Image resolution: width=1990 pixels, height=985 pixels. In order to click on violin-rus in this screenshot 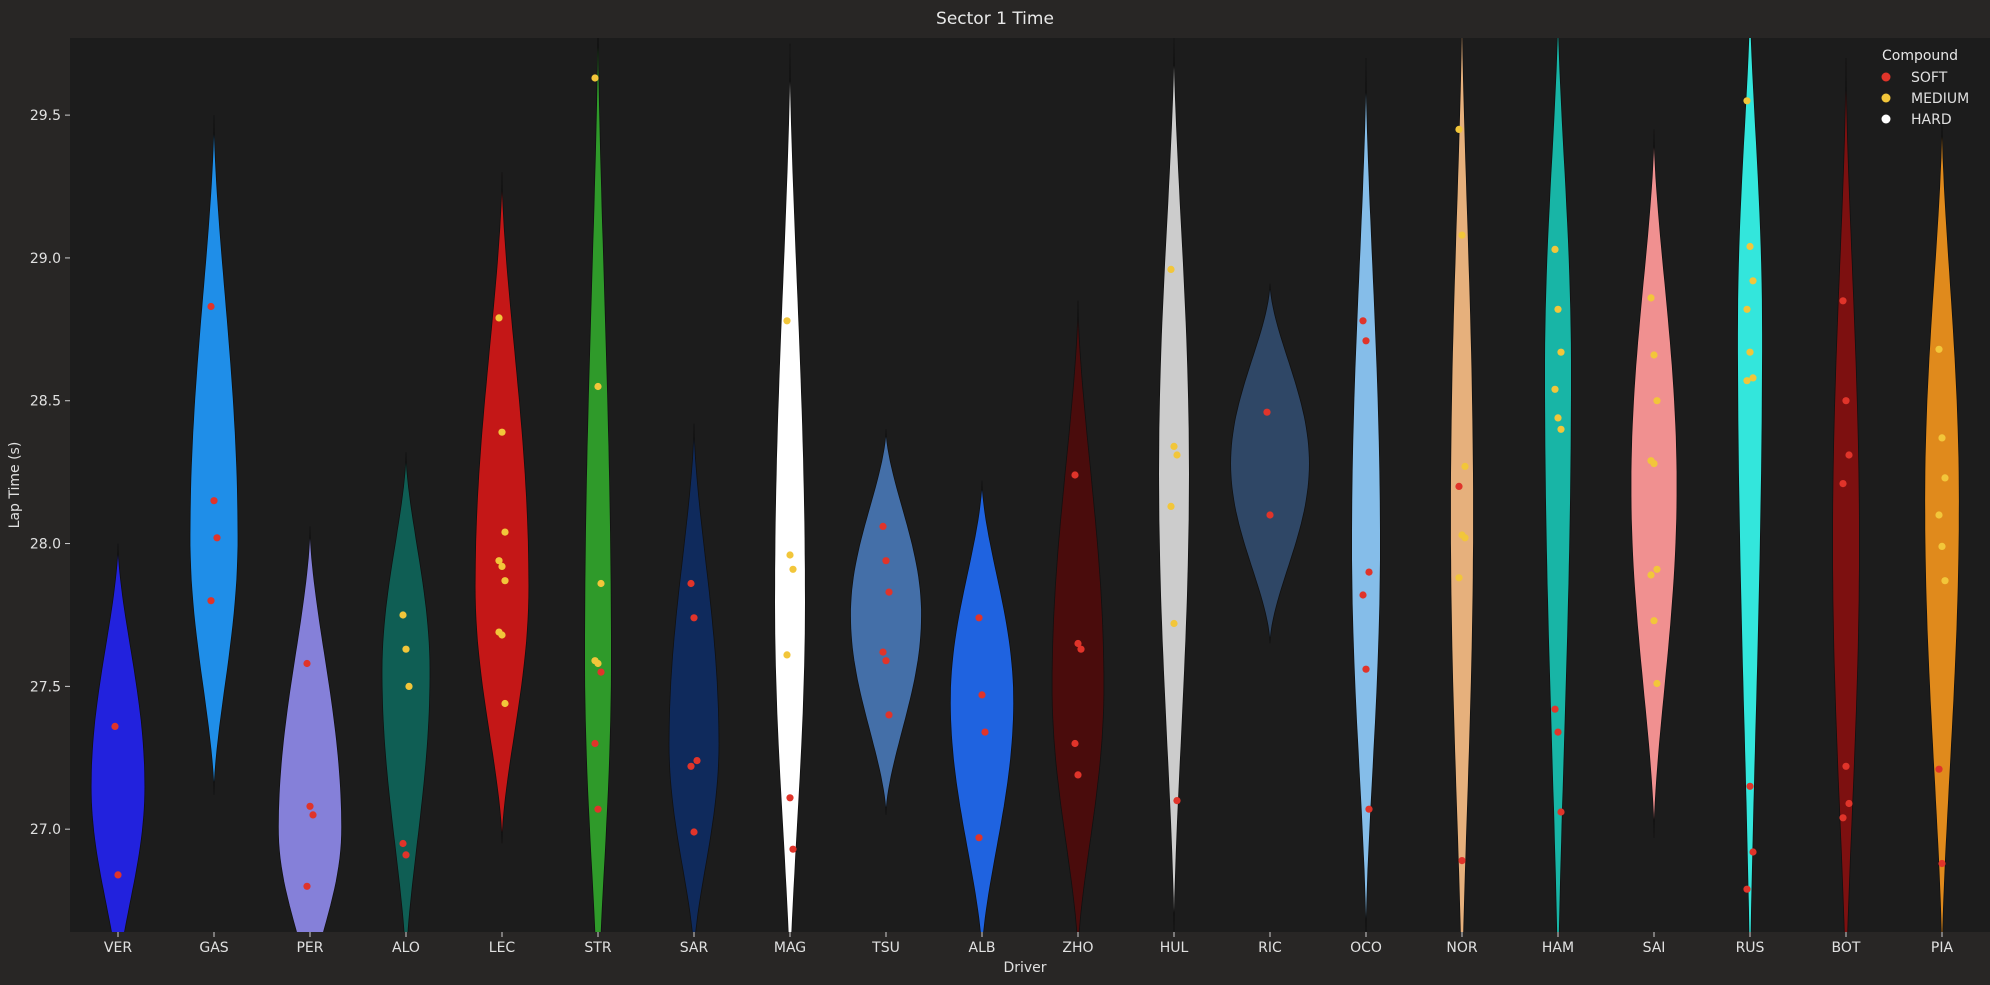, I will do `click(1750, 485)`.